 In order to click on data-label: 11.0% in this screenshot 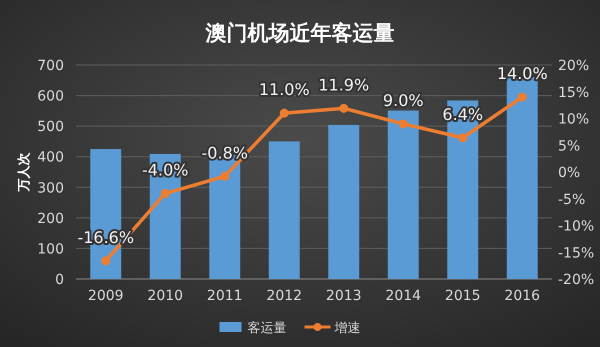, I will do `click(284, 90)`.